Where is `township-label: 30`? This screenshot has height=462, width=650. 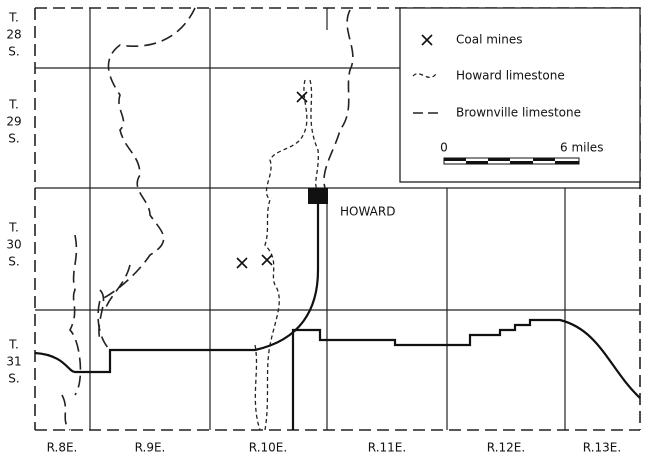 township-label: 30 is located at coordinates (13, 245).